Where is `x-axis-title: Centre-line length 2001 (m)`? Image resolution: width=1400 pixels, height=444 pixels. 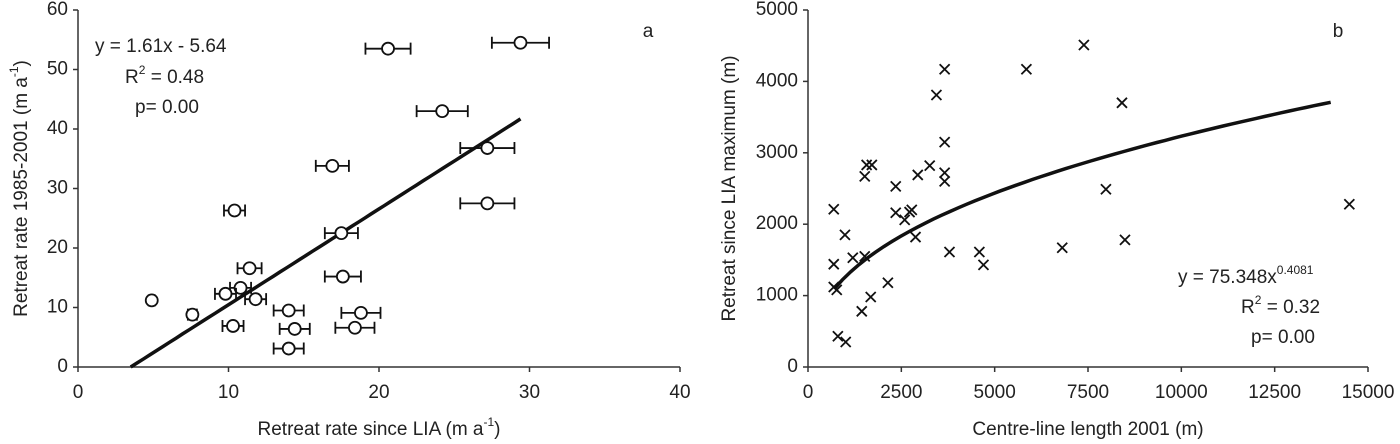 x-axis-title: Centre-line length 2001 (m) is located at coordinates (1087, 429).